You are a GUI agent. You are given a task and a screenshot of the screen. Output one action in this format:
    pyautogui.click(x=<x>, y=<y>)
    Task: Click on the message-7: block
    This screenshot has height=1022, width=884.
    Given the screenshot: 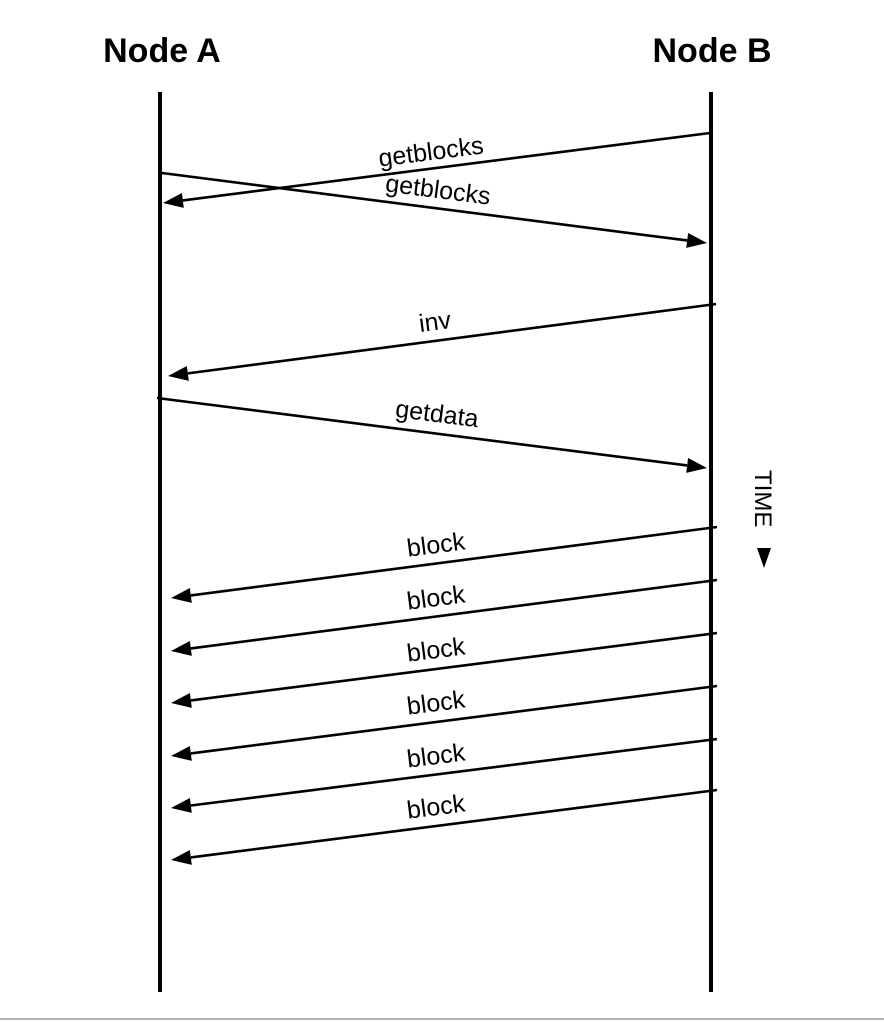 What is the action you would take?
    pyautogui.click(x=444, y=669)
    